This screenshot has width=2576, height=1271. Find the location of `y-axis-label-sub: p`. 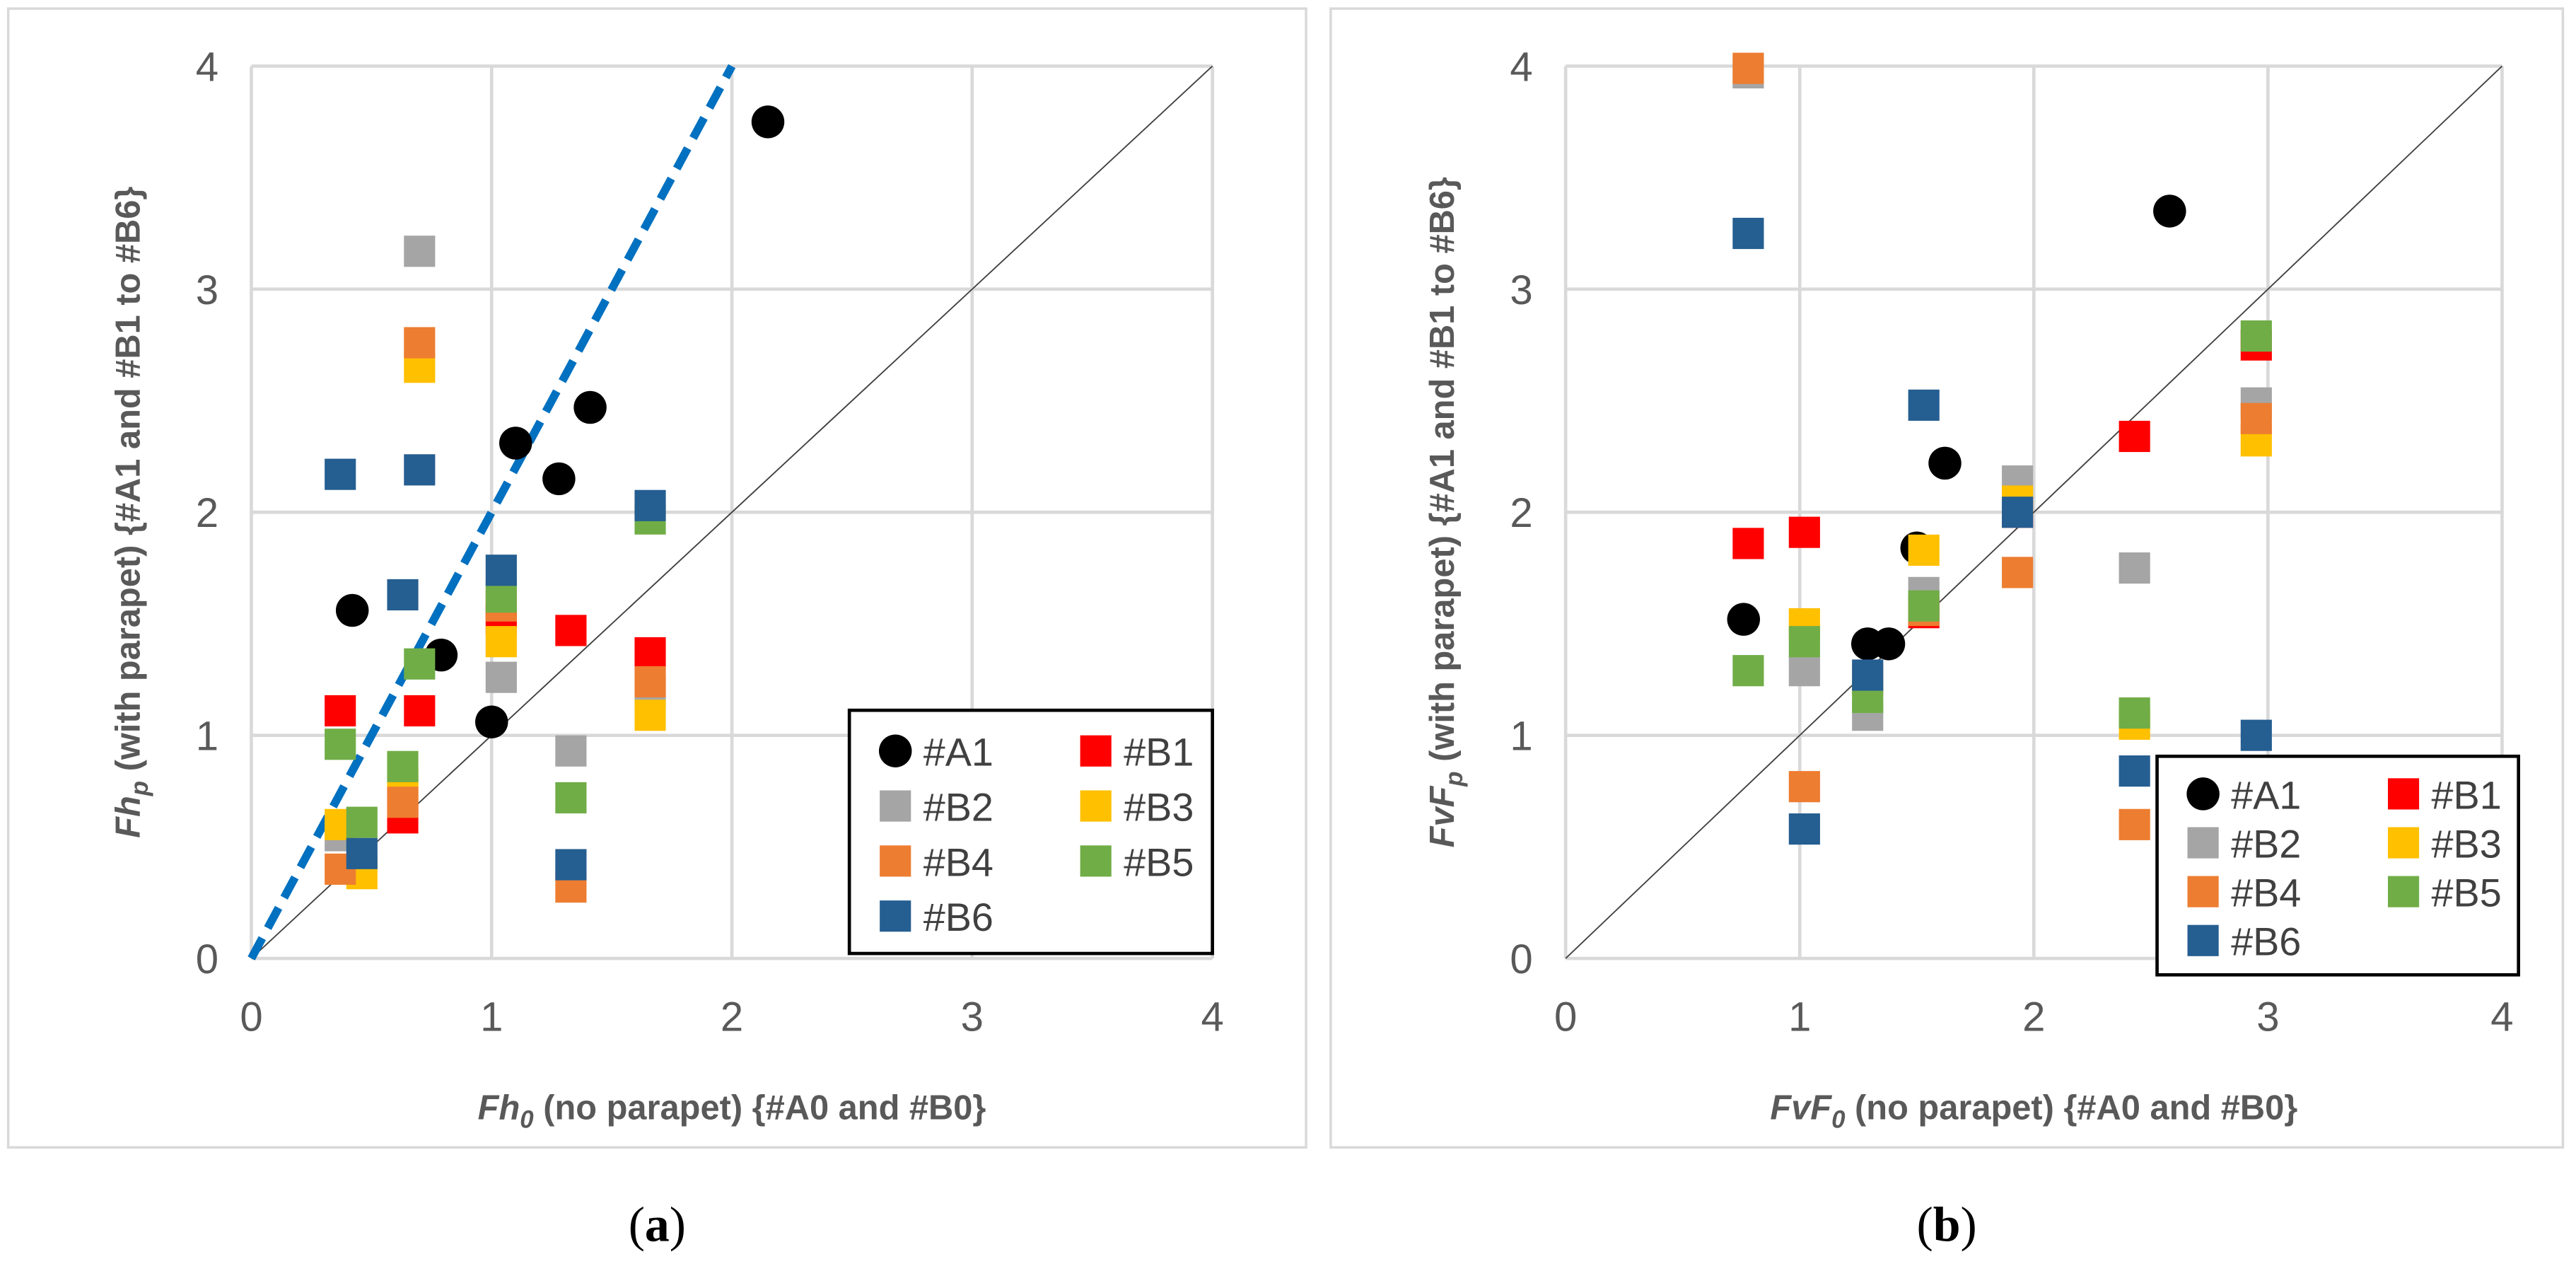

y-axis-label-sub: p is located at coordinates (139, 788).